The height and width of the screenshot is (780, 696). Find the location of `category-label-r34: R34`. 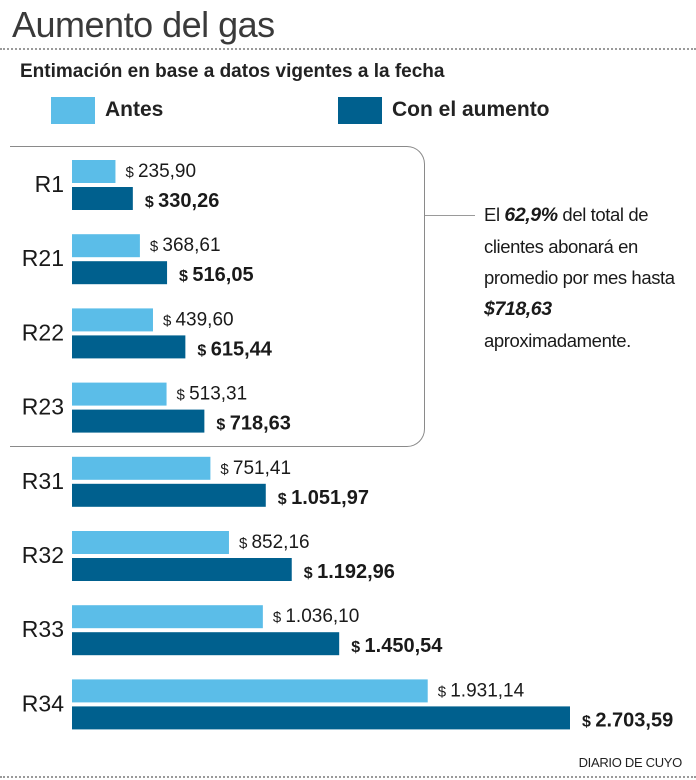

category-label-r34: R34 is located at coordinates (43, 703).